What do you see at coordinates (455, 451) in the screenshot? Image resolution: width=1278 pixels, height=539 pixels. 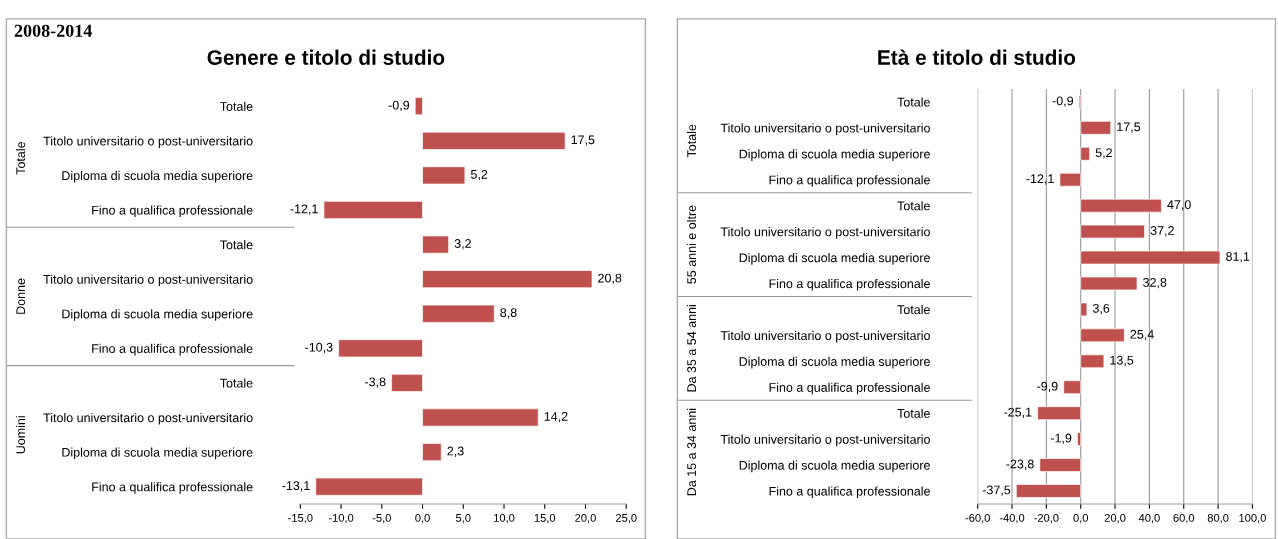 I see `data-label: 2,3` at bounding box center [455, 451].